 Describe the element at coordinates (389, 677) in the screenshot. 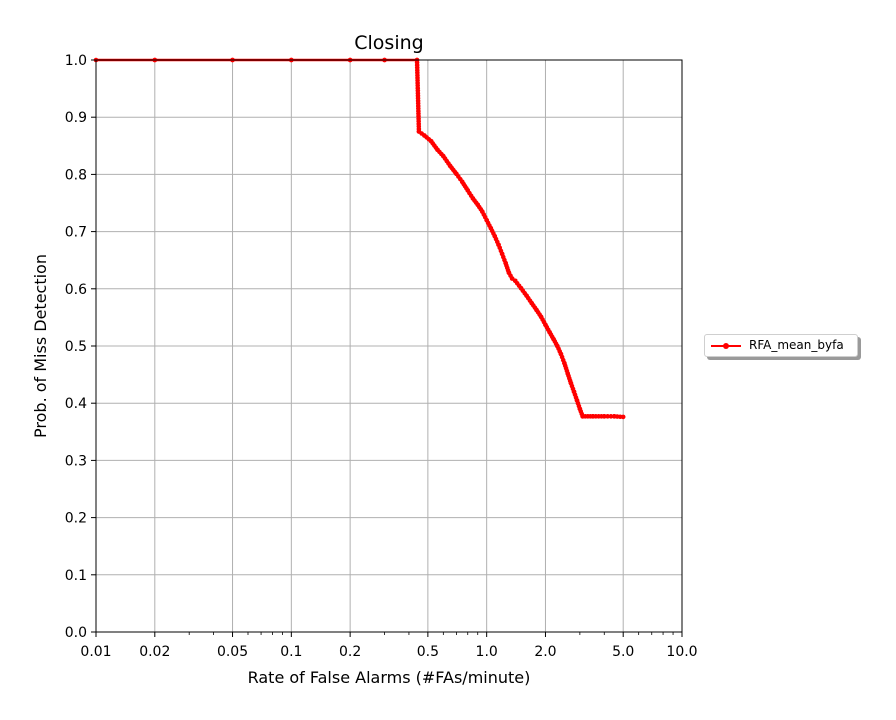

I see `x-axis-label: Rate of False Alarms (#FAs/minute)` at that location.